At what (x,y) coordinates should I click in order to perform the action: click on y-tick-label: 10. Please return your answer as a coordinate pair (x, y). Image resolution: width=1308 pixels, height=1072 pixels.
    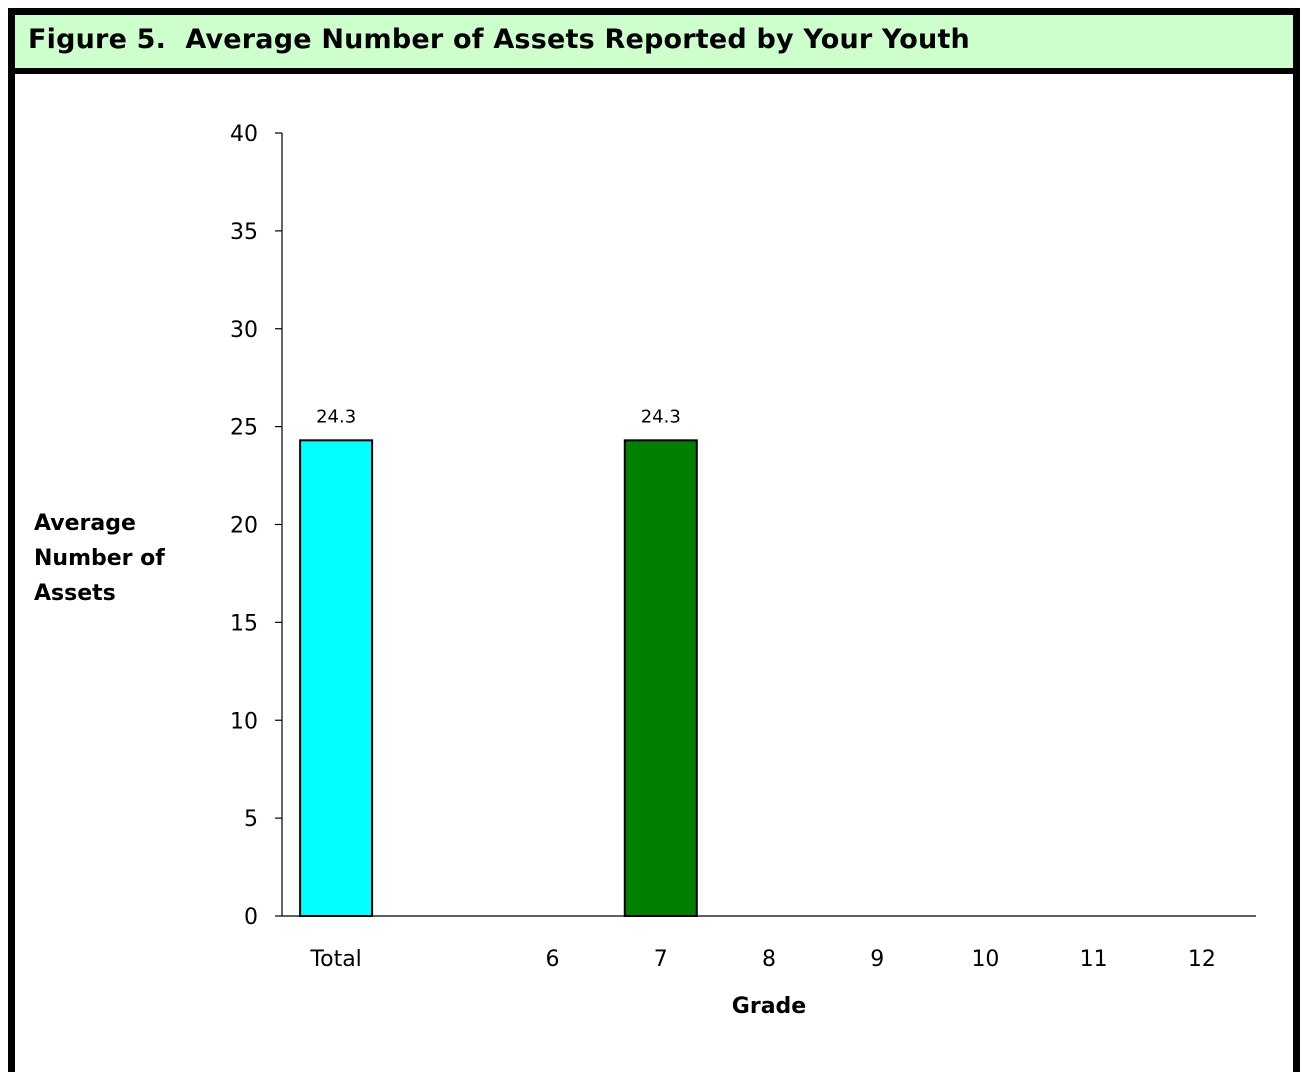
    Looking at the image, I should click on (244, 721).